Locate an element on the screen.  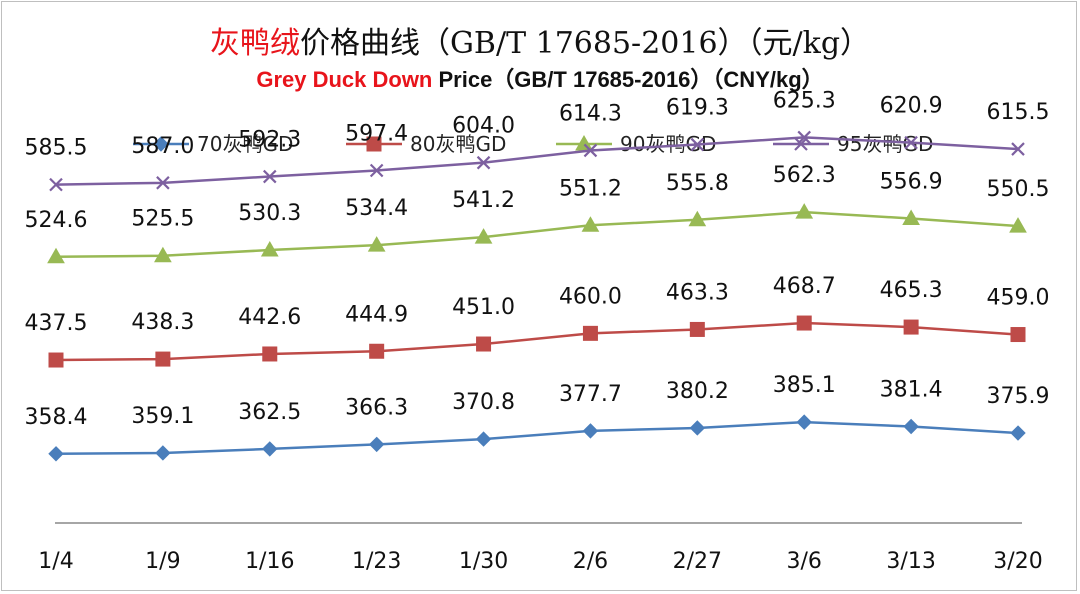
data-label: 530.3 is located at coordinates (269, 213).